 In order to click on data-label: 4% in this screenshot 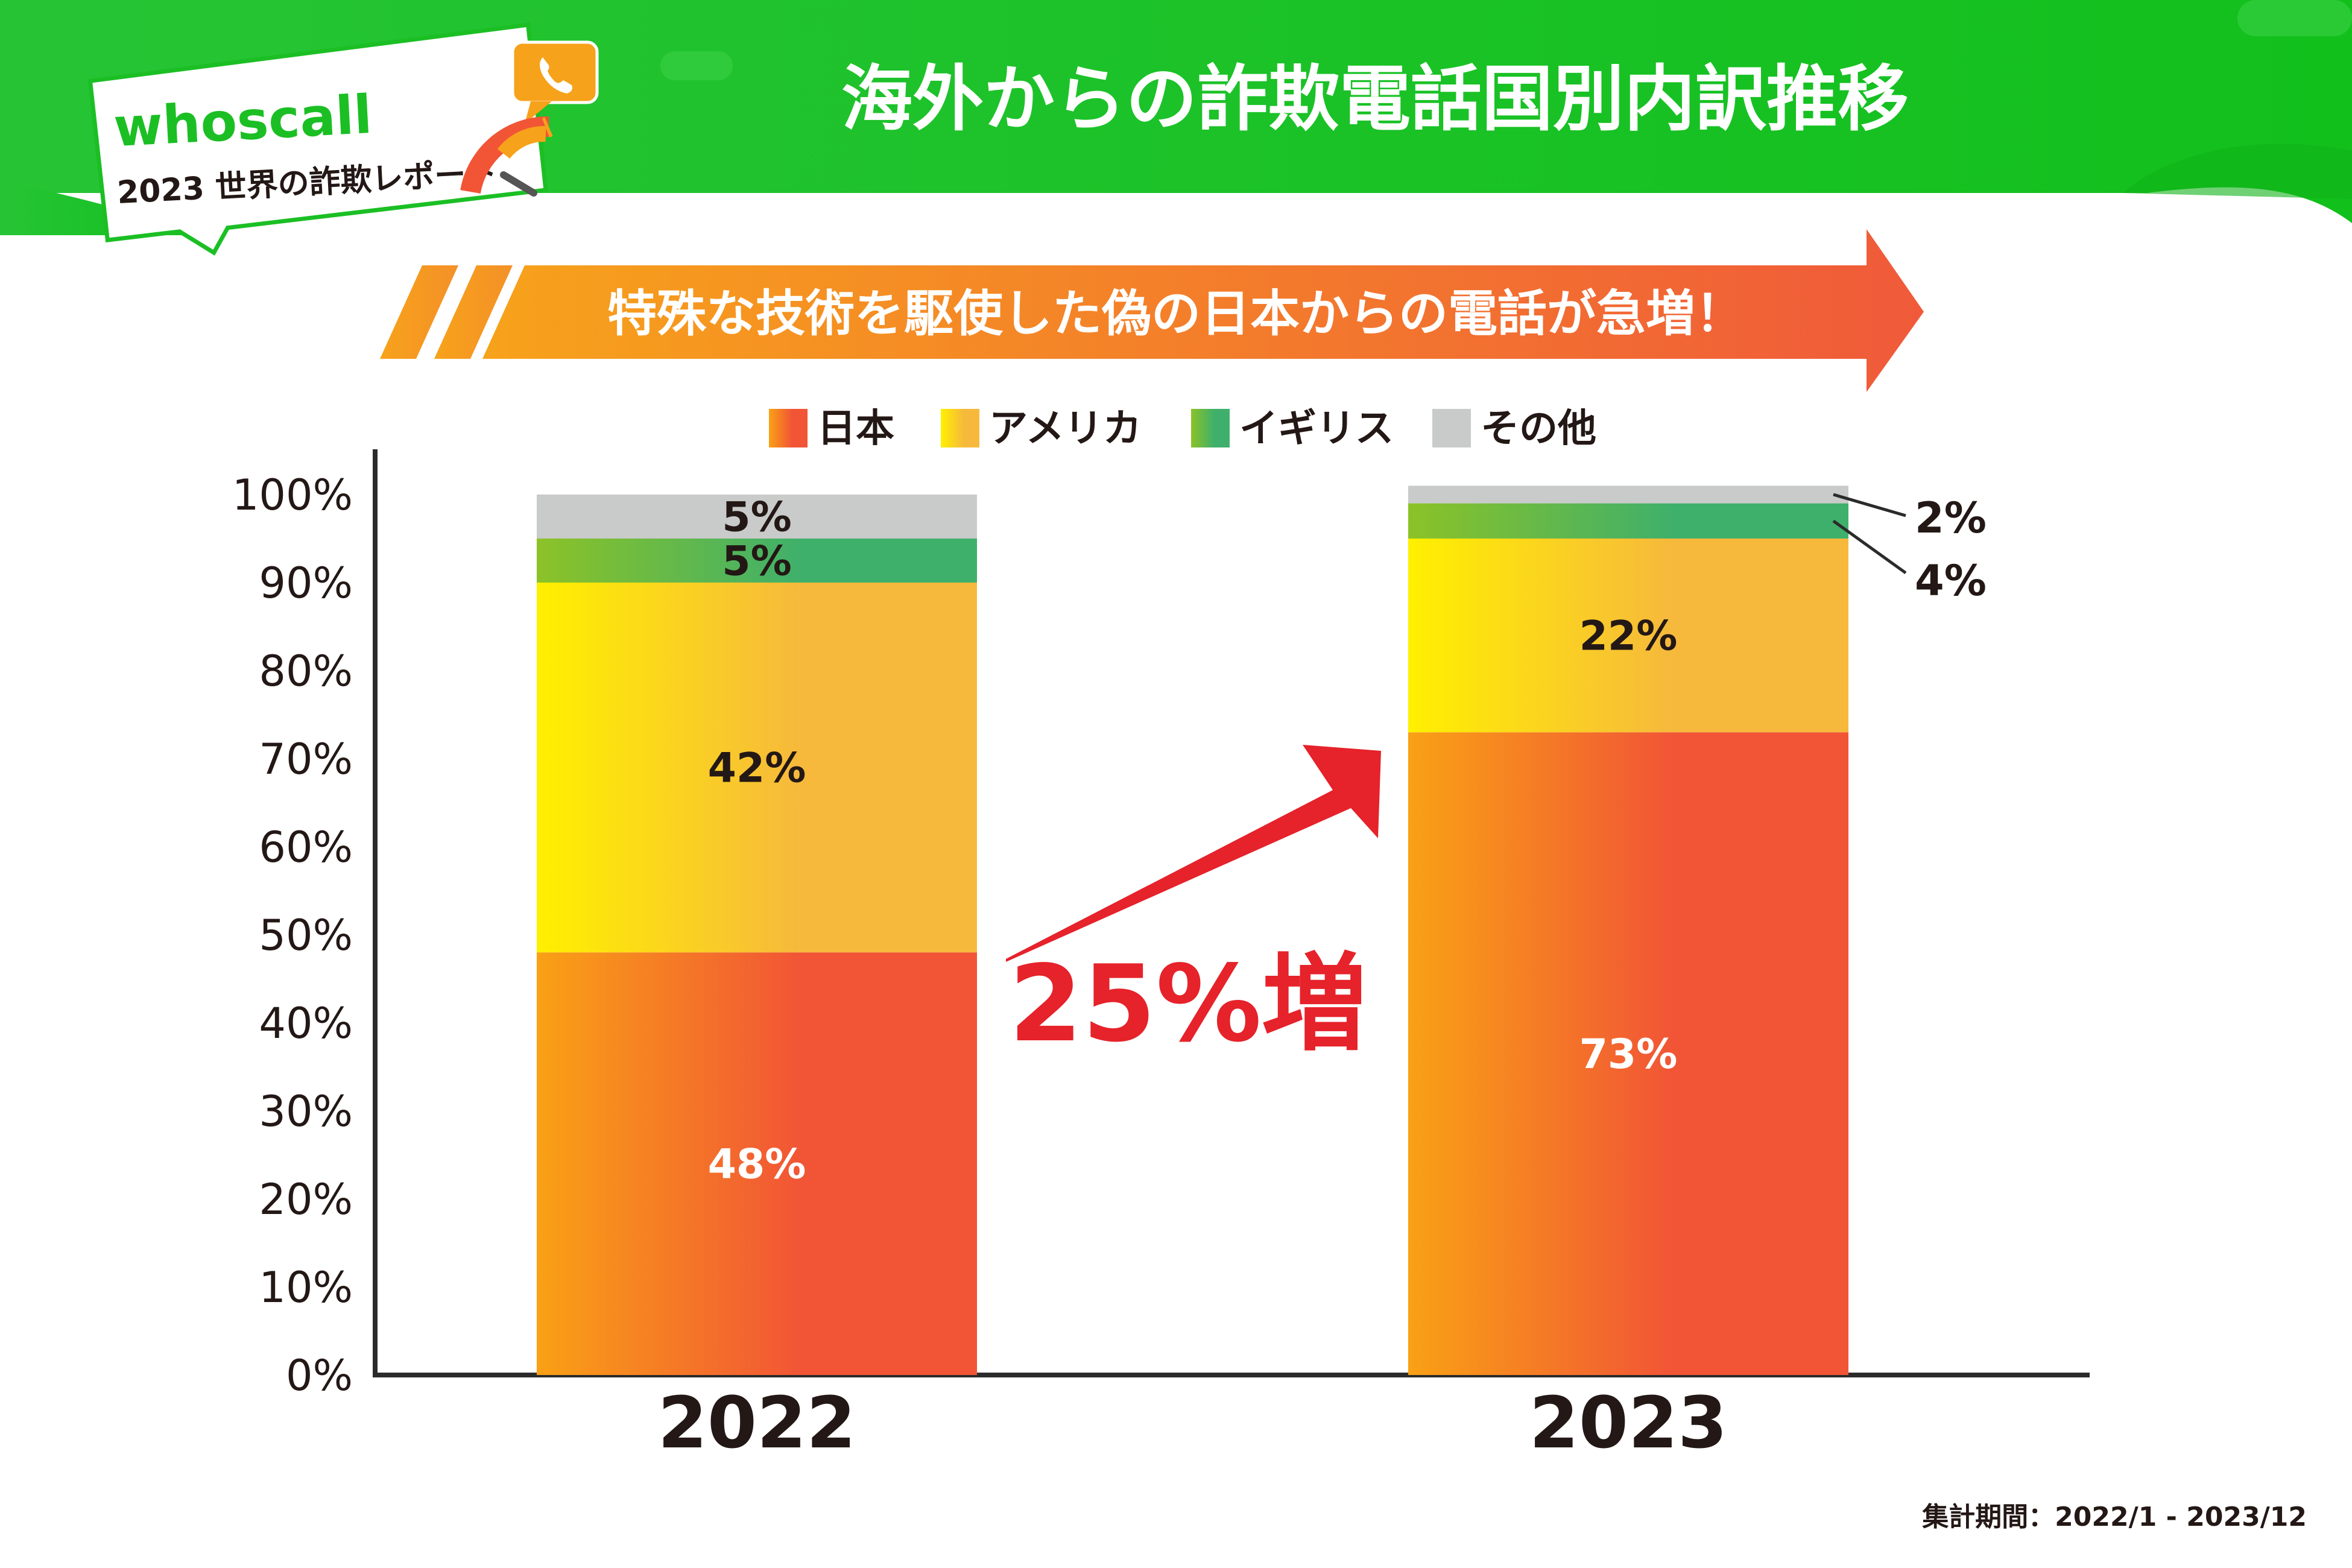, I will do `click(1951, 580)`.